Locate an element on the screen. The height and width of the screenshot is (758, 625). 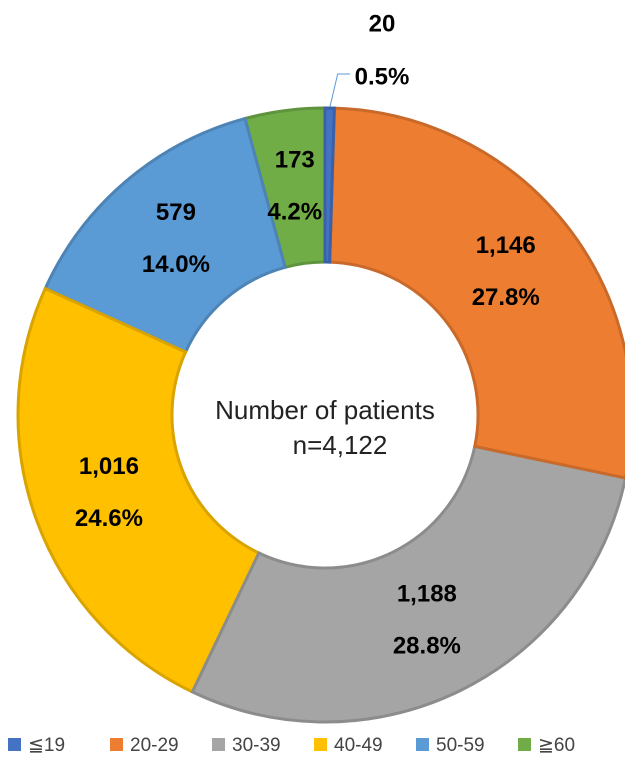
data-label: 1,016 is located at coordinates (109, 466).